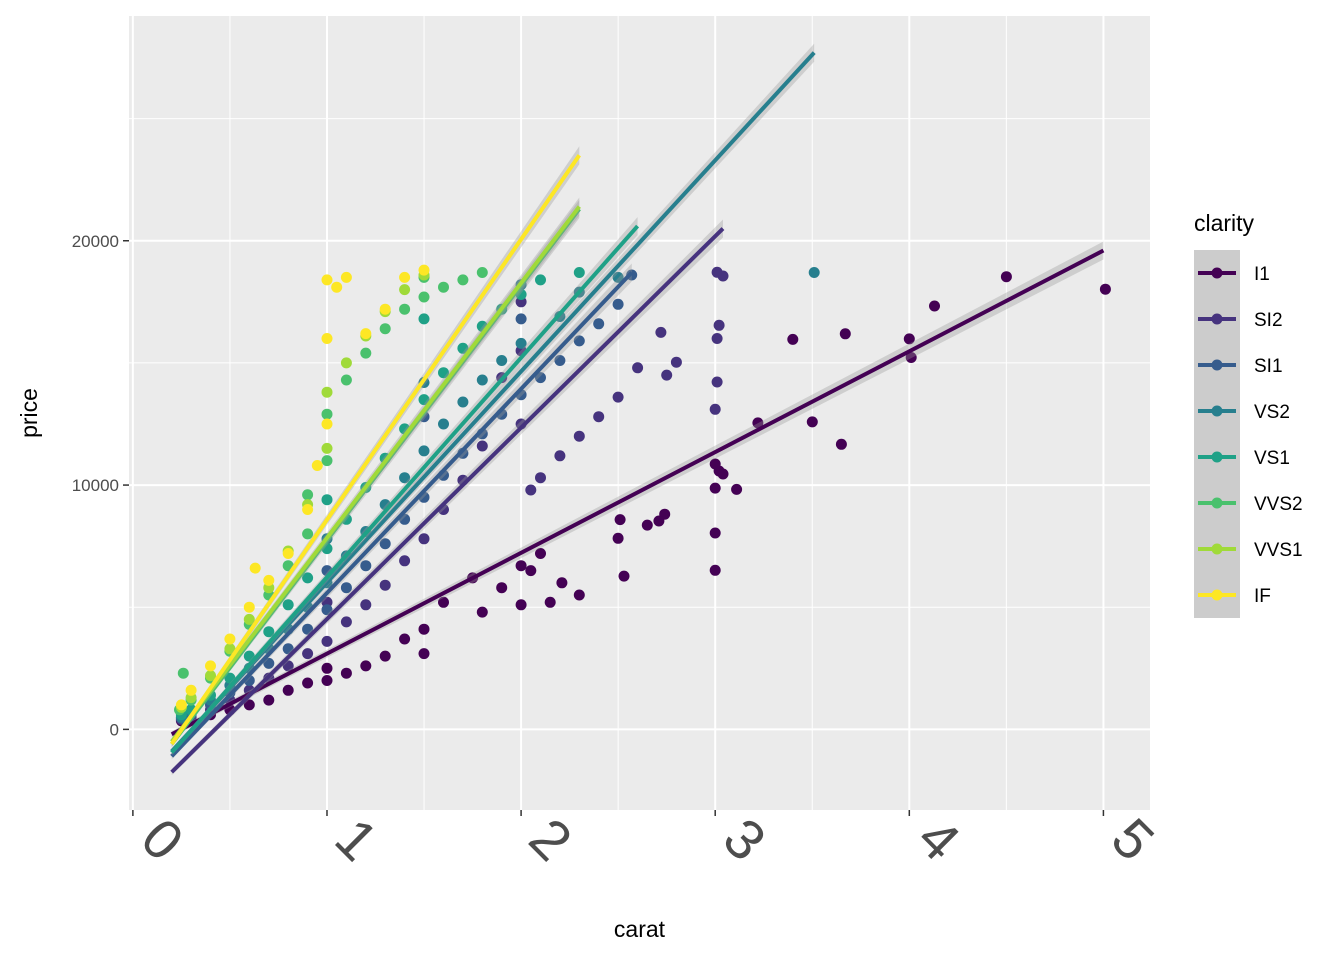  Describe the element at coordinates (1262, 274) in the screenshot. I see `legend-label: I1` at that location.